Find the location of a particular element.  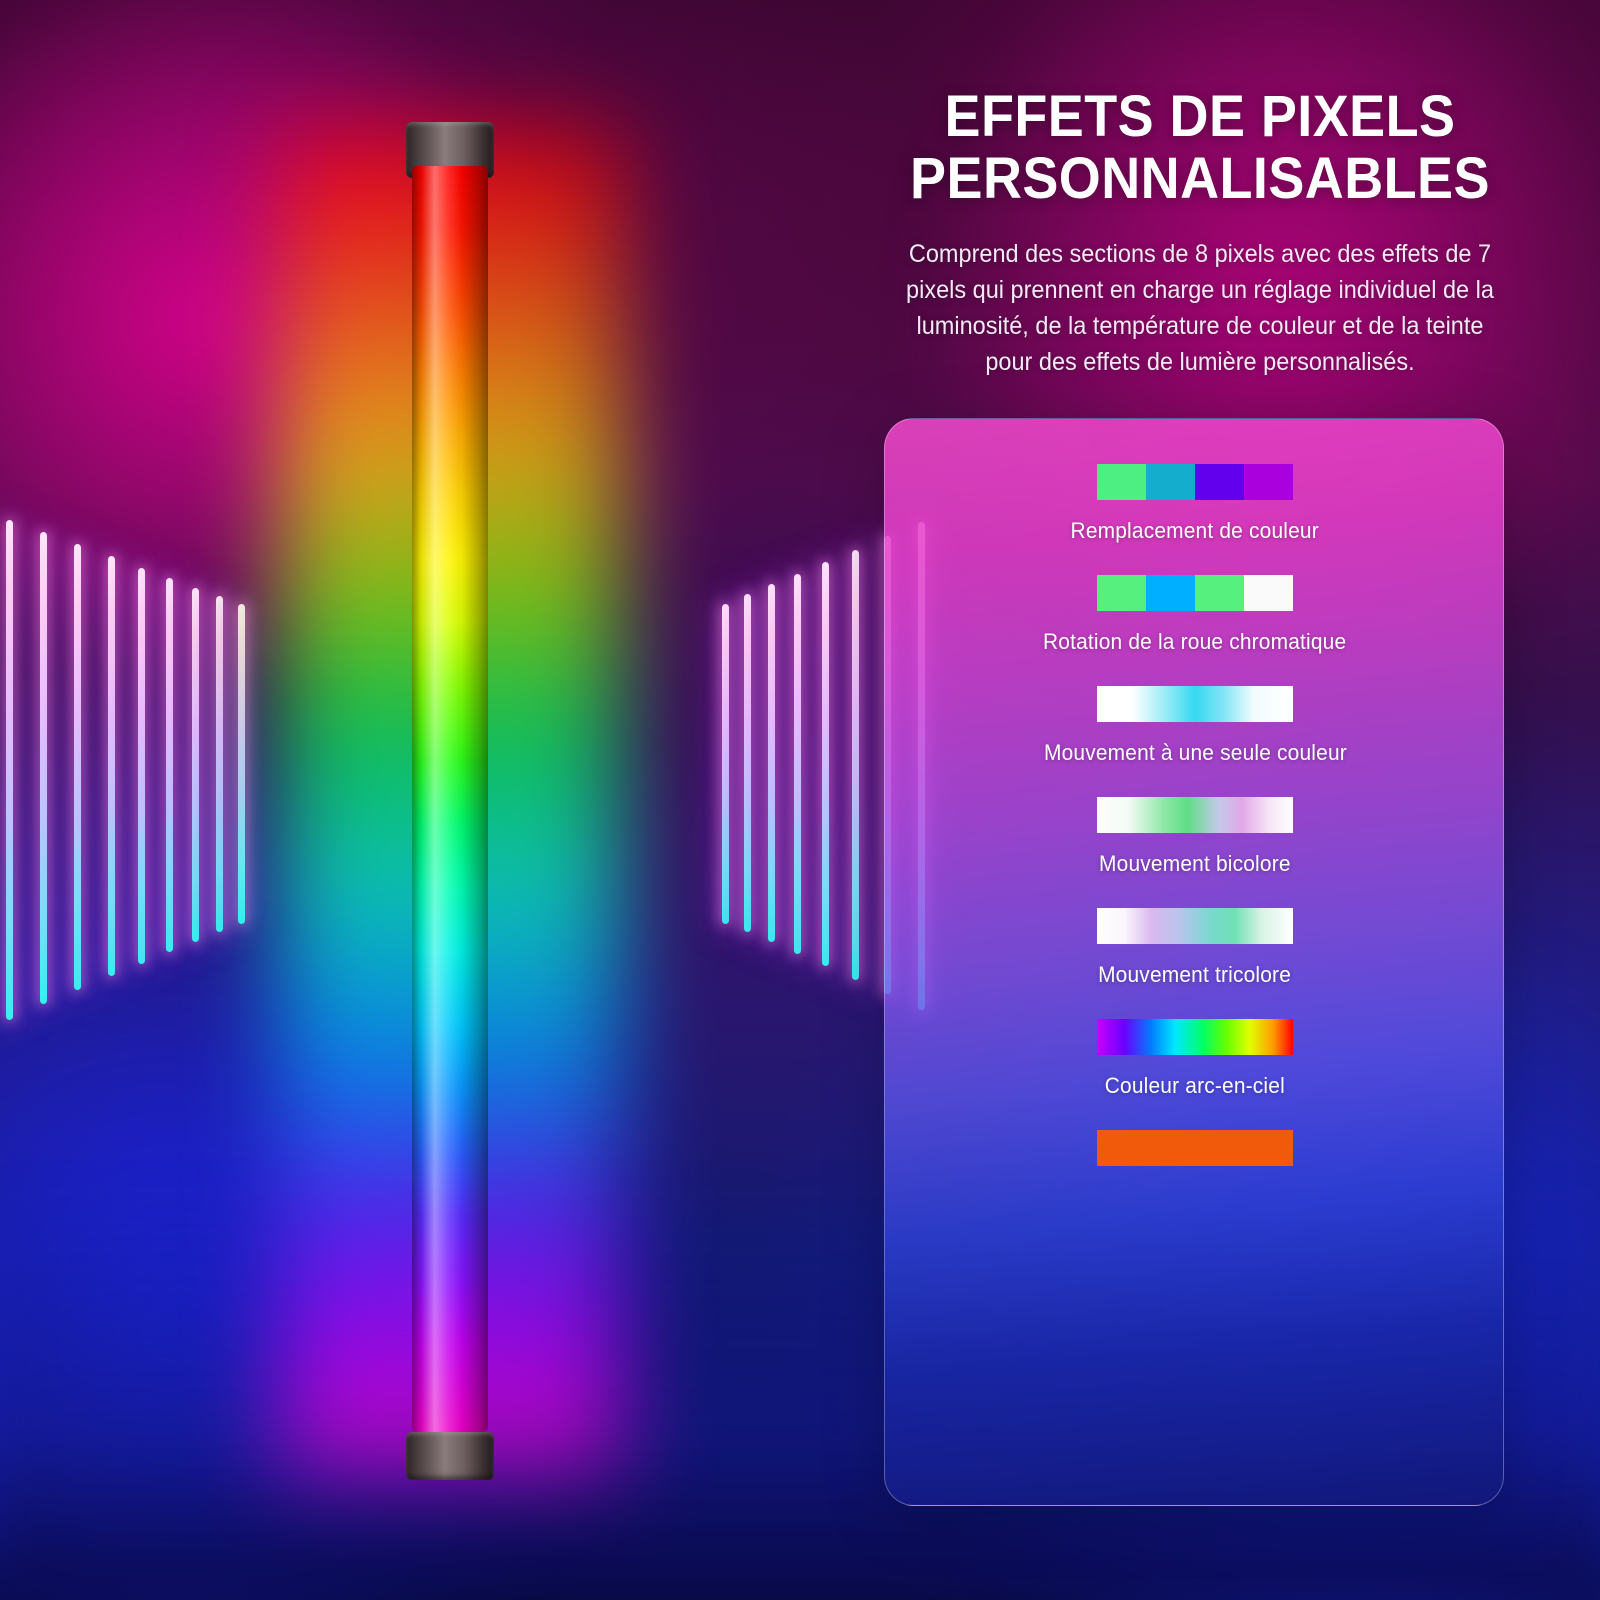

effect-label: Couleur arc-en-ciel is located at coordinates (1195, 1085).